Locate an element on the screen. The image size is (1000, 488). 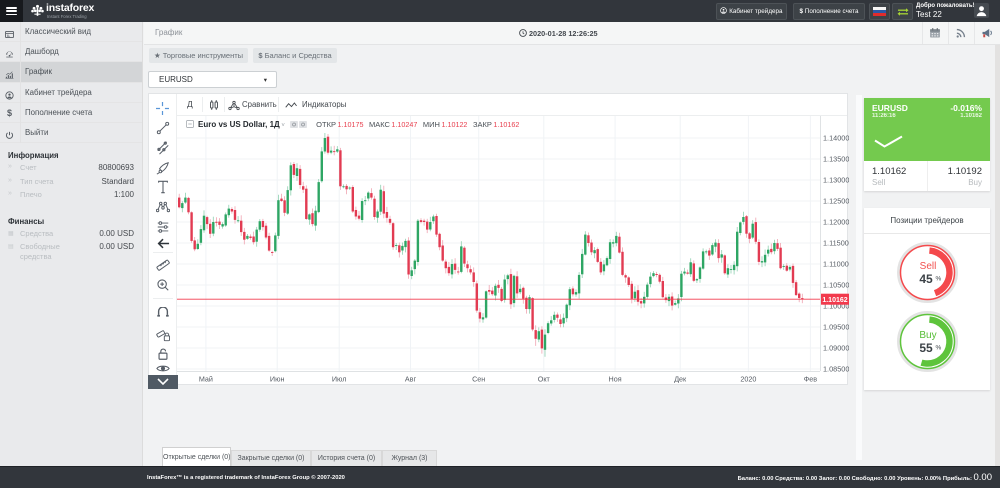
svg-text: Buy is located at coordinates (927, 335).